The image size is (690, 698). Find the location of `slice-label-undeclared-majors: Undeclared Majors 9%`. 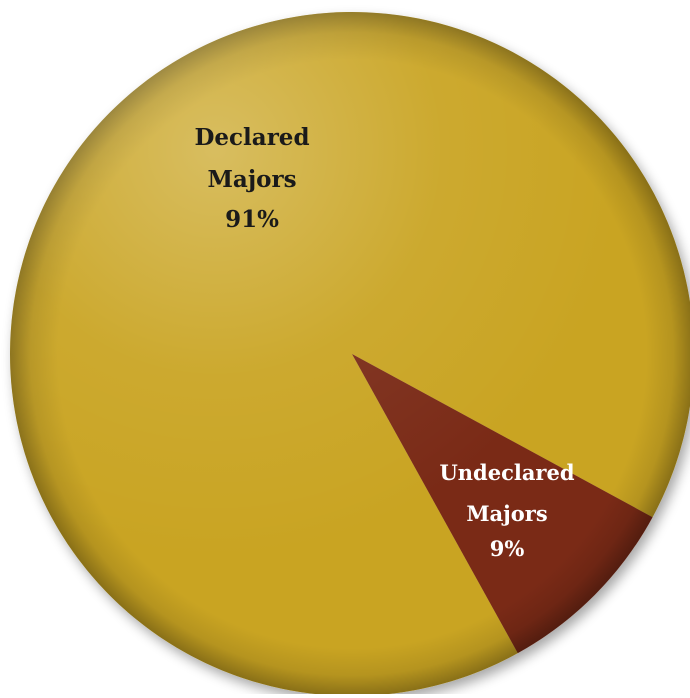

slice-label-undeclared-majors: Undeclared Majors 9% is located at coordinates (506, 510).